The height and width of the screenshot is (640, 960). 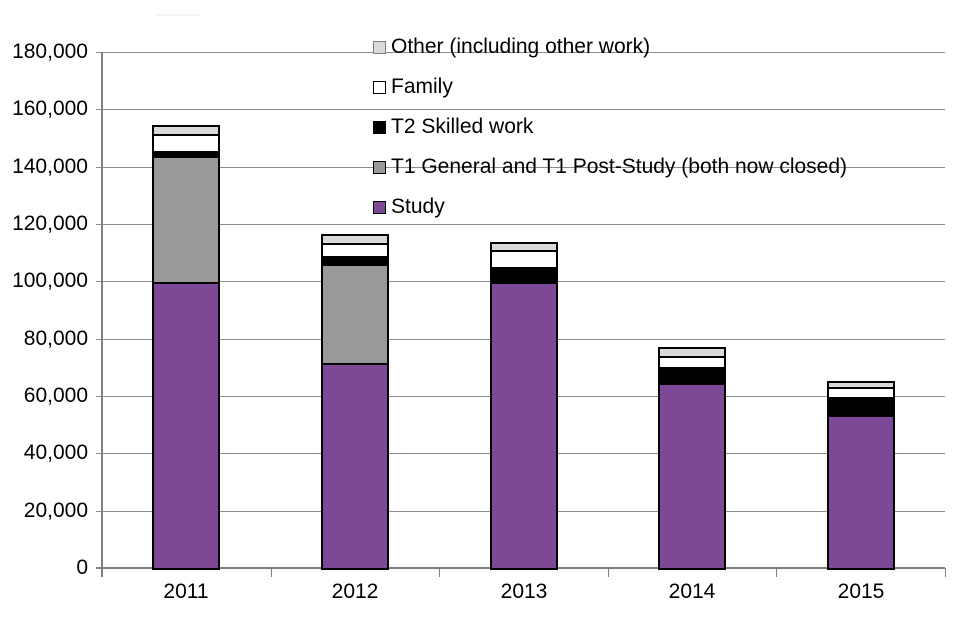 I want to click on bar-segment-family-2014, so click(x=692, y=362).